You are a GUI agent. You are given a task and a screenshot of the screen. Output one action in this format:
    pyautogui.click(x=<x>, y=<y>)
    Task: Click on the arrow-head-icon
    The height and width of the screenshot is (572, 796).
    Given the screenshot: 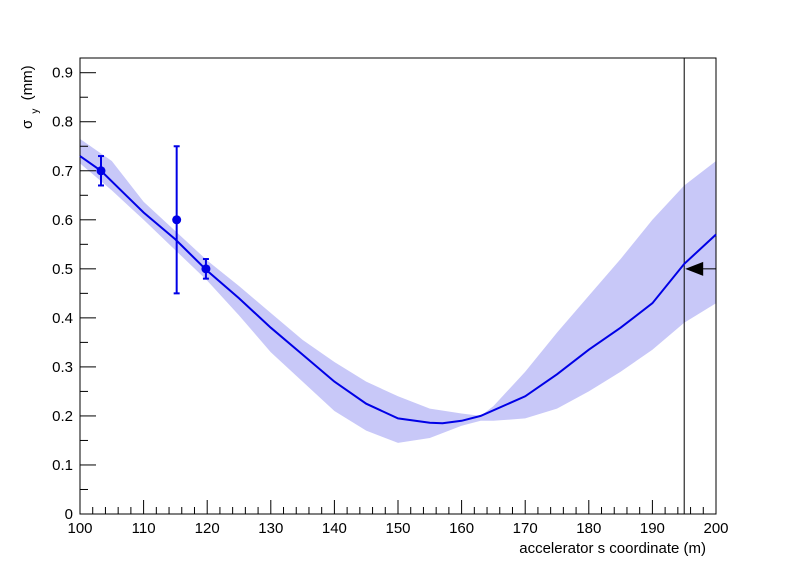 What is the action you would take?
    pyautogui.click(x=694, y=268)
    